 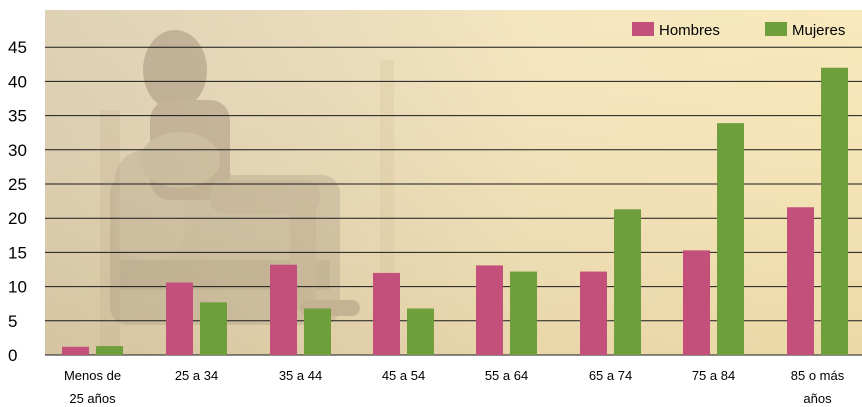 What do you see at coordinates (12, 321) in the screenshot?
I see `y-tick-label: 5` at bounding box center [12, 321].